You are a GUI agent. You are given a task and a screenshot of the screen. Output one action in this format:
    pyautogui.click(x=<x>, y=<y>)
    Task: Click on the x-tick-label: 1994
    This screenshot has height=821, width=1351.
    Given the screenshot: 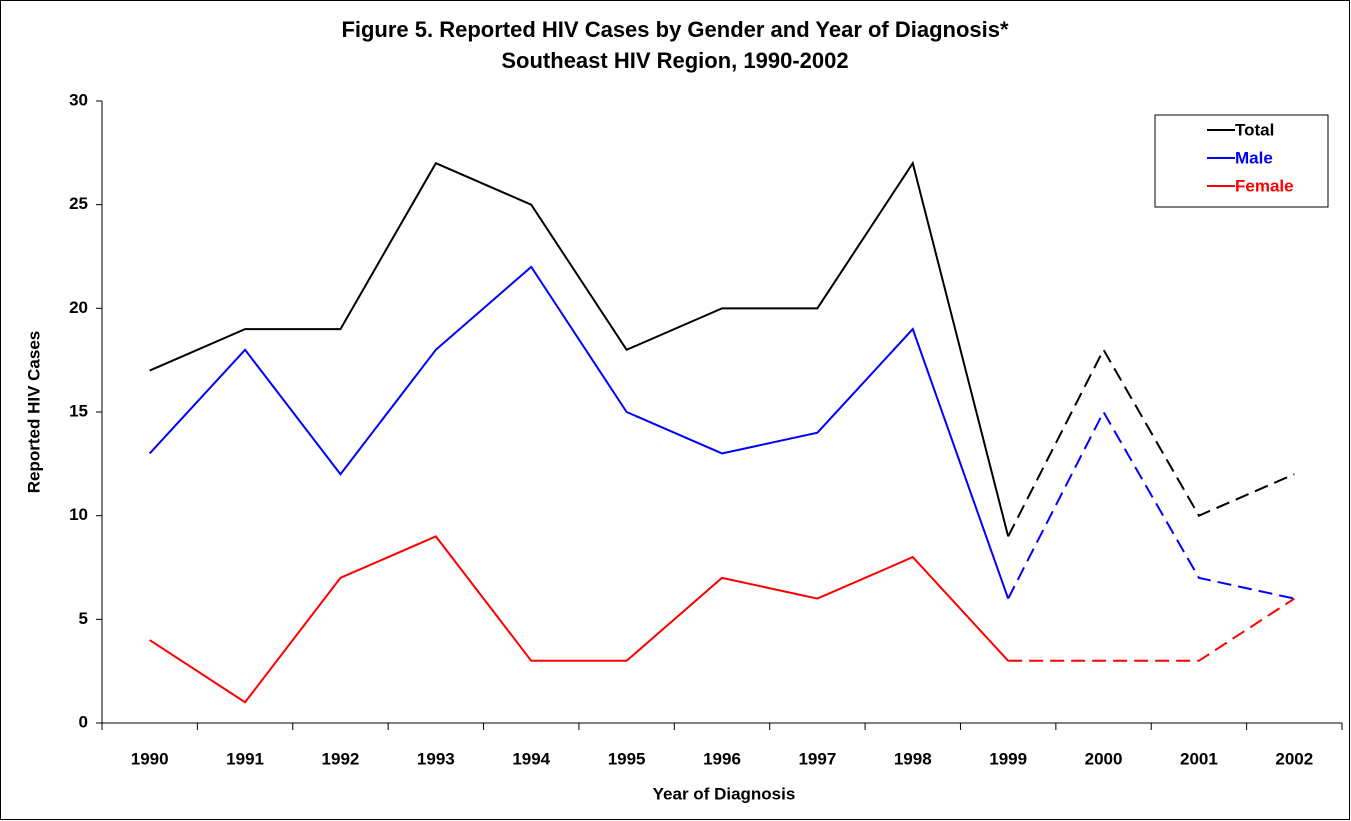 What is the action you would take?
    pyautogui.click(x=531, y=758)
    